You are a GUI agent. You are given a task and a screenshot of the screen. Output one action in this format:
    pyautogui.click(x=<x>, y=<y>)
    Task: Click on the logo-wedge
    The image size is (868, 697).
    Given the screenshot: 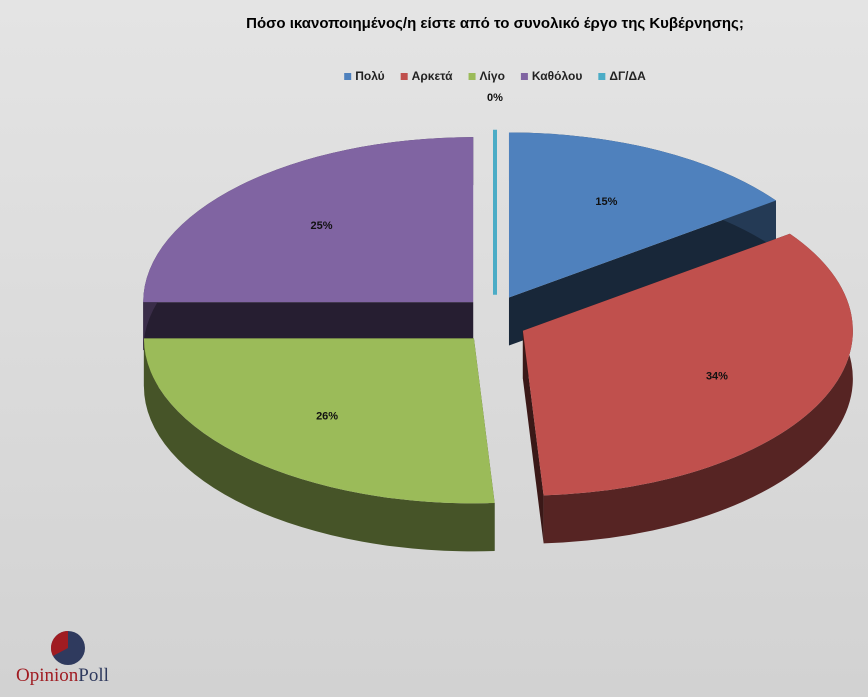 What is the action you would take?
    pyautogui.click(x=59, y=643)
    